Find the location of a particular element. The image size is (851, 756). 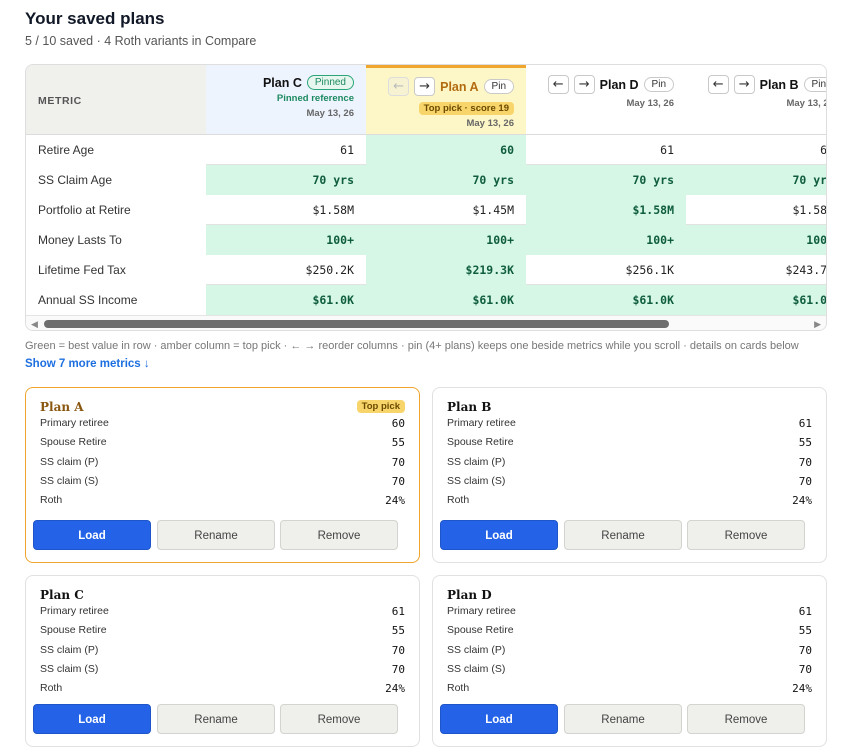

metric-value: $256.1K is located at coordinates (649, 270).